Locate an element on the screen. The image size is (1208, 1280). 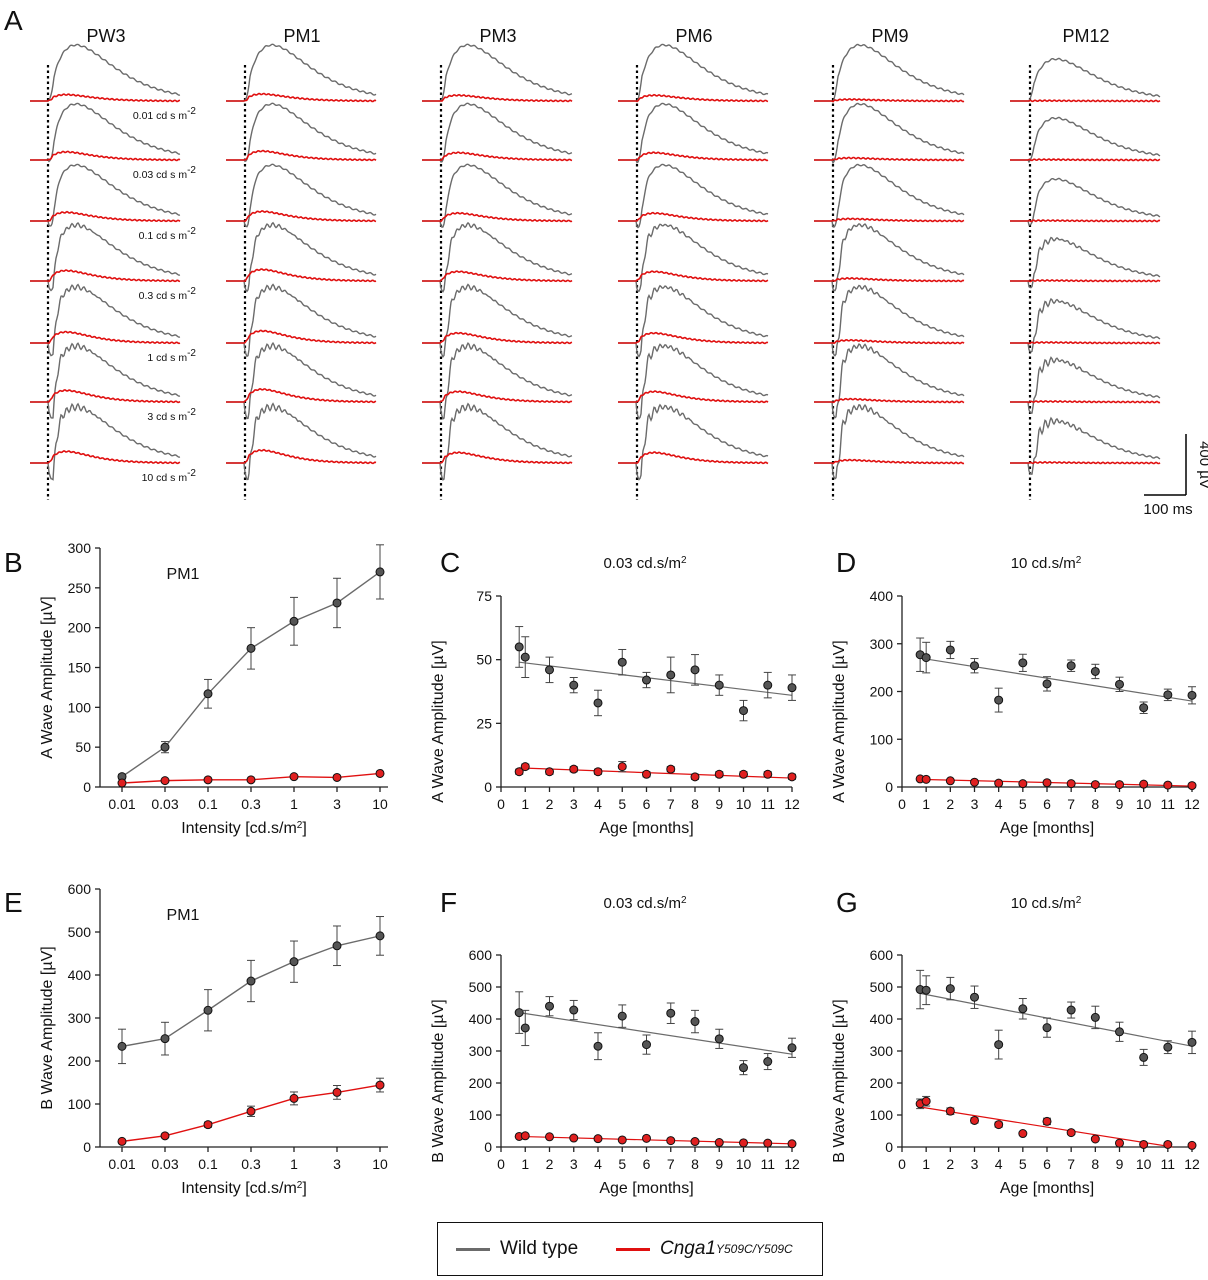
x-tick-label: 4 is located at coordinates (999, 1164).